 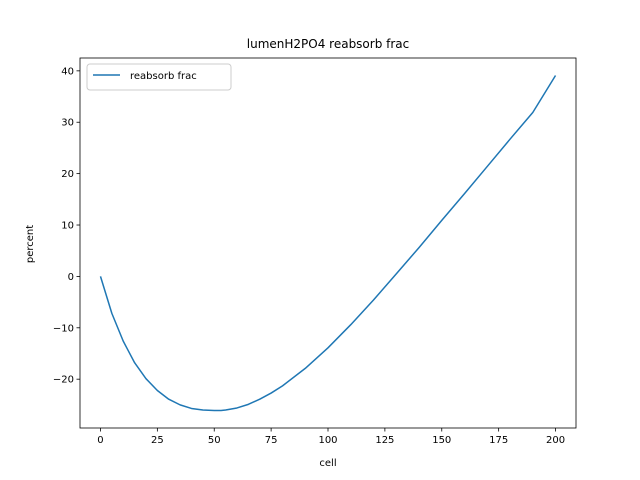 I want to click on x-tick-label: 0, so click(x=100, y=440).